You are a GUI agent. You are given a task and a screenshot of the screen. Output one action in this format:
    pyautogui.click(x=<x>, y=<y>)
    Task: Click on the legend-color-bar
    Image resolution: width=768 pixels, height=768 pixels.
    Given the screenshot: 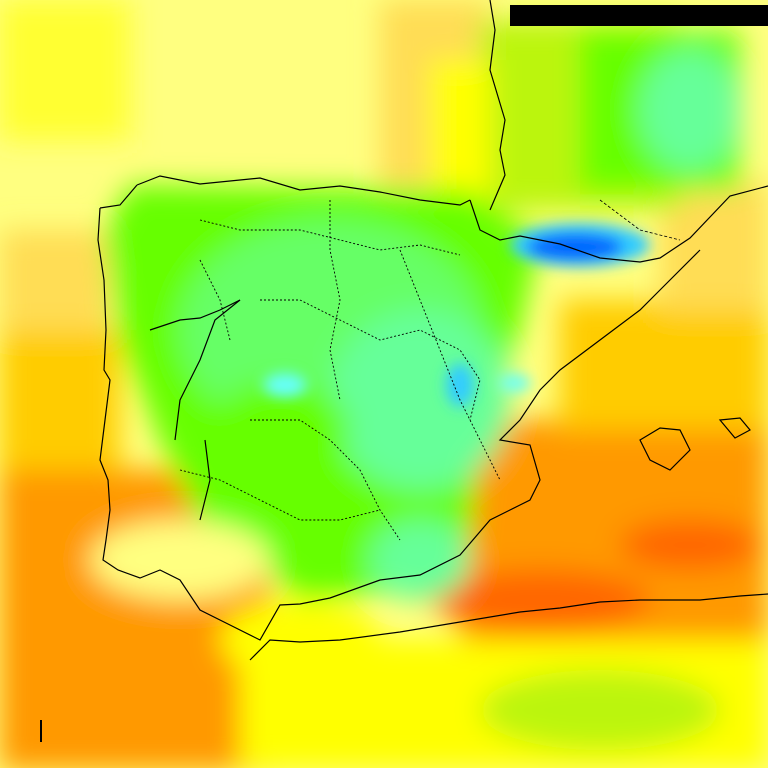 What is the action you would take?
    pyautogui.click(x=41, y=731)
    